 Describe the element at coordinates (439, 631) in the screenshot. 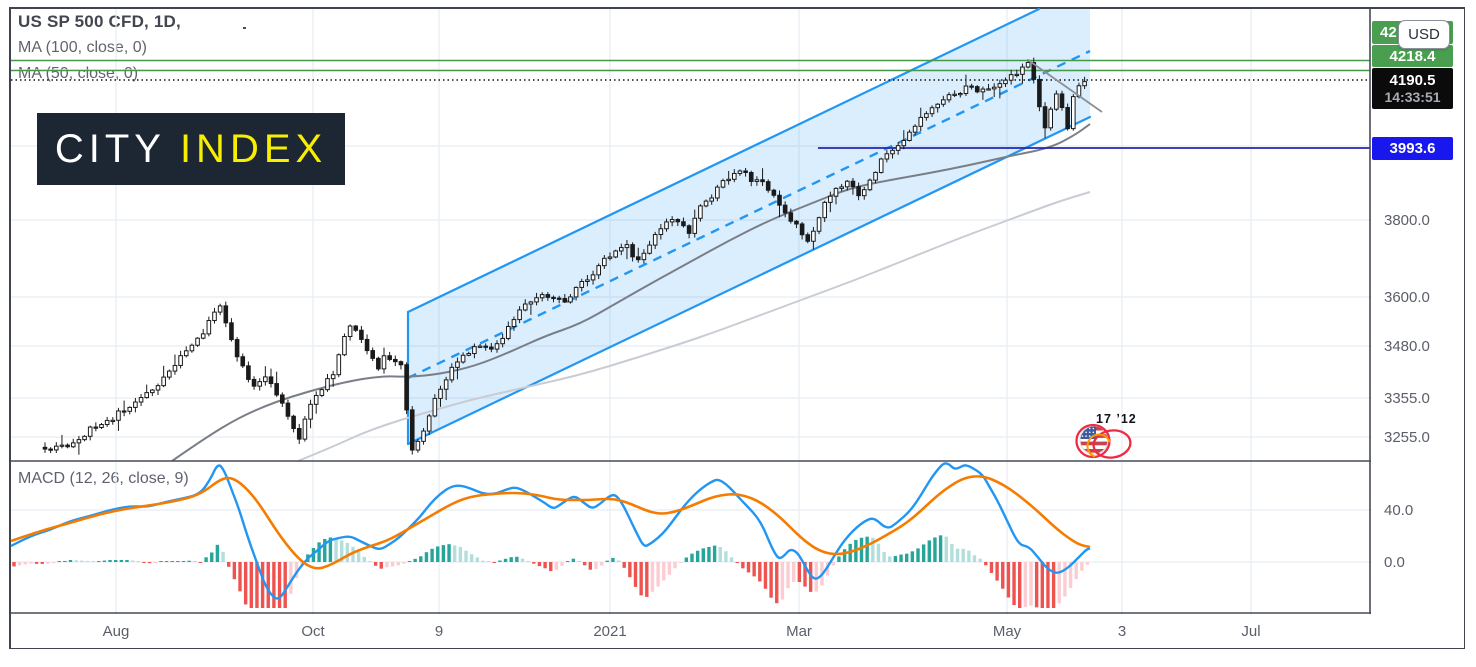

I see `time-tick-9: 9` at that location.